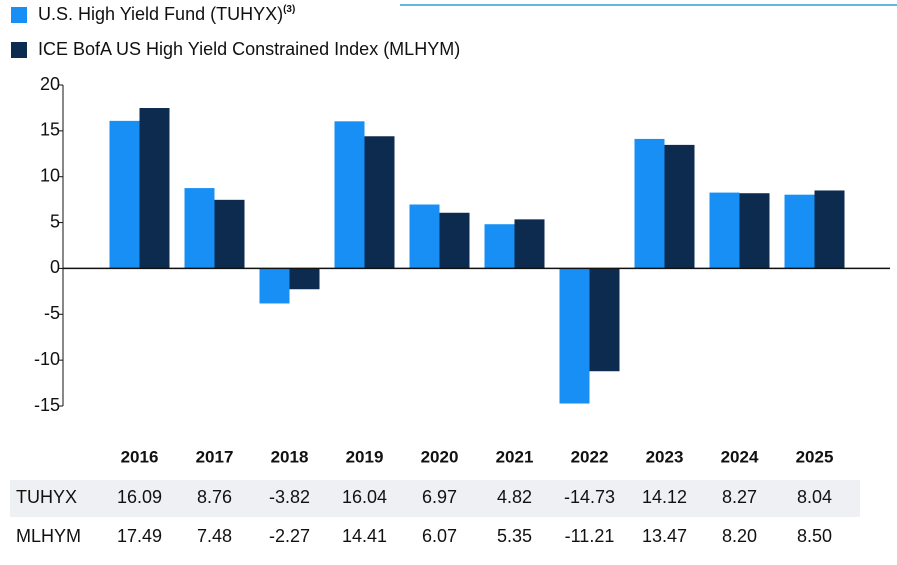 This screenshot has height=565, width=897. What do you see at coordinates (739, 497) in the screenshot?
I see `table-cell: 8.27` at bounding box center [739, 497].